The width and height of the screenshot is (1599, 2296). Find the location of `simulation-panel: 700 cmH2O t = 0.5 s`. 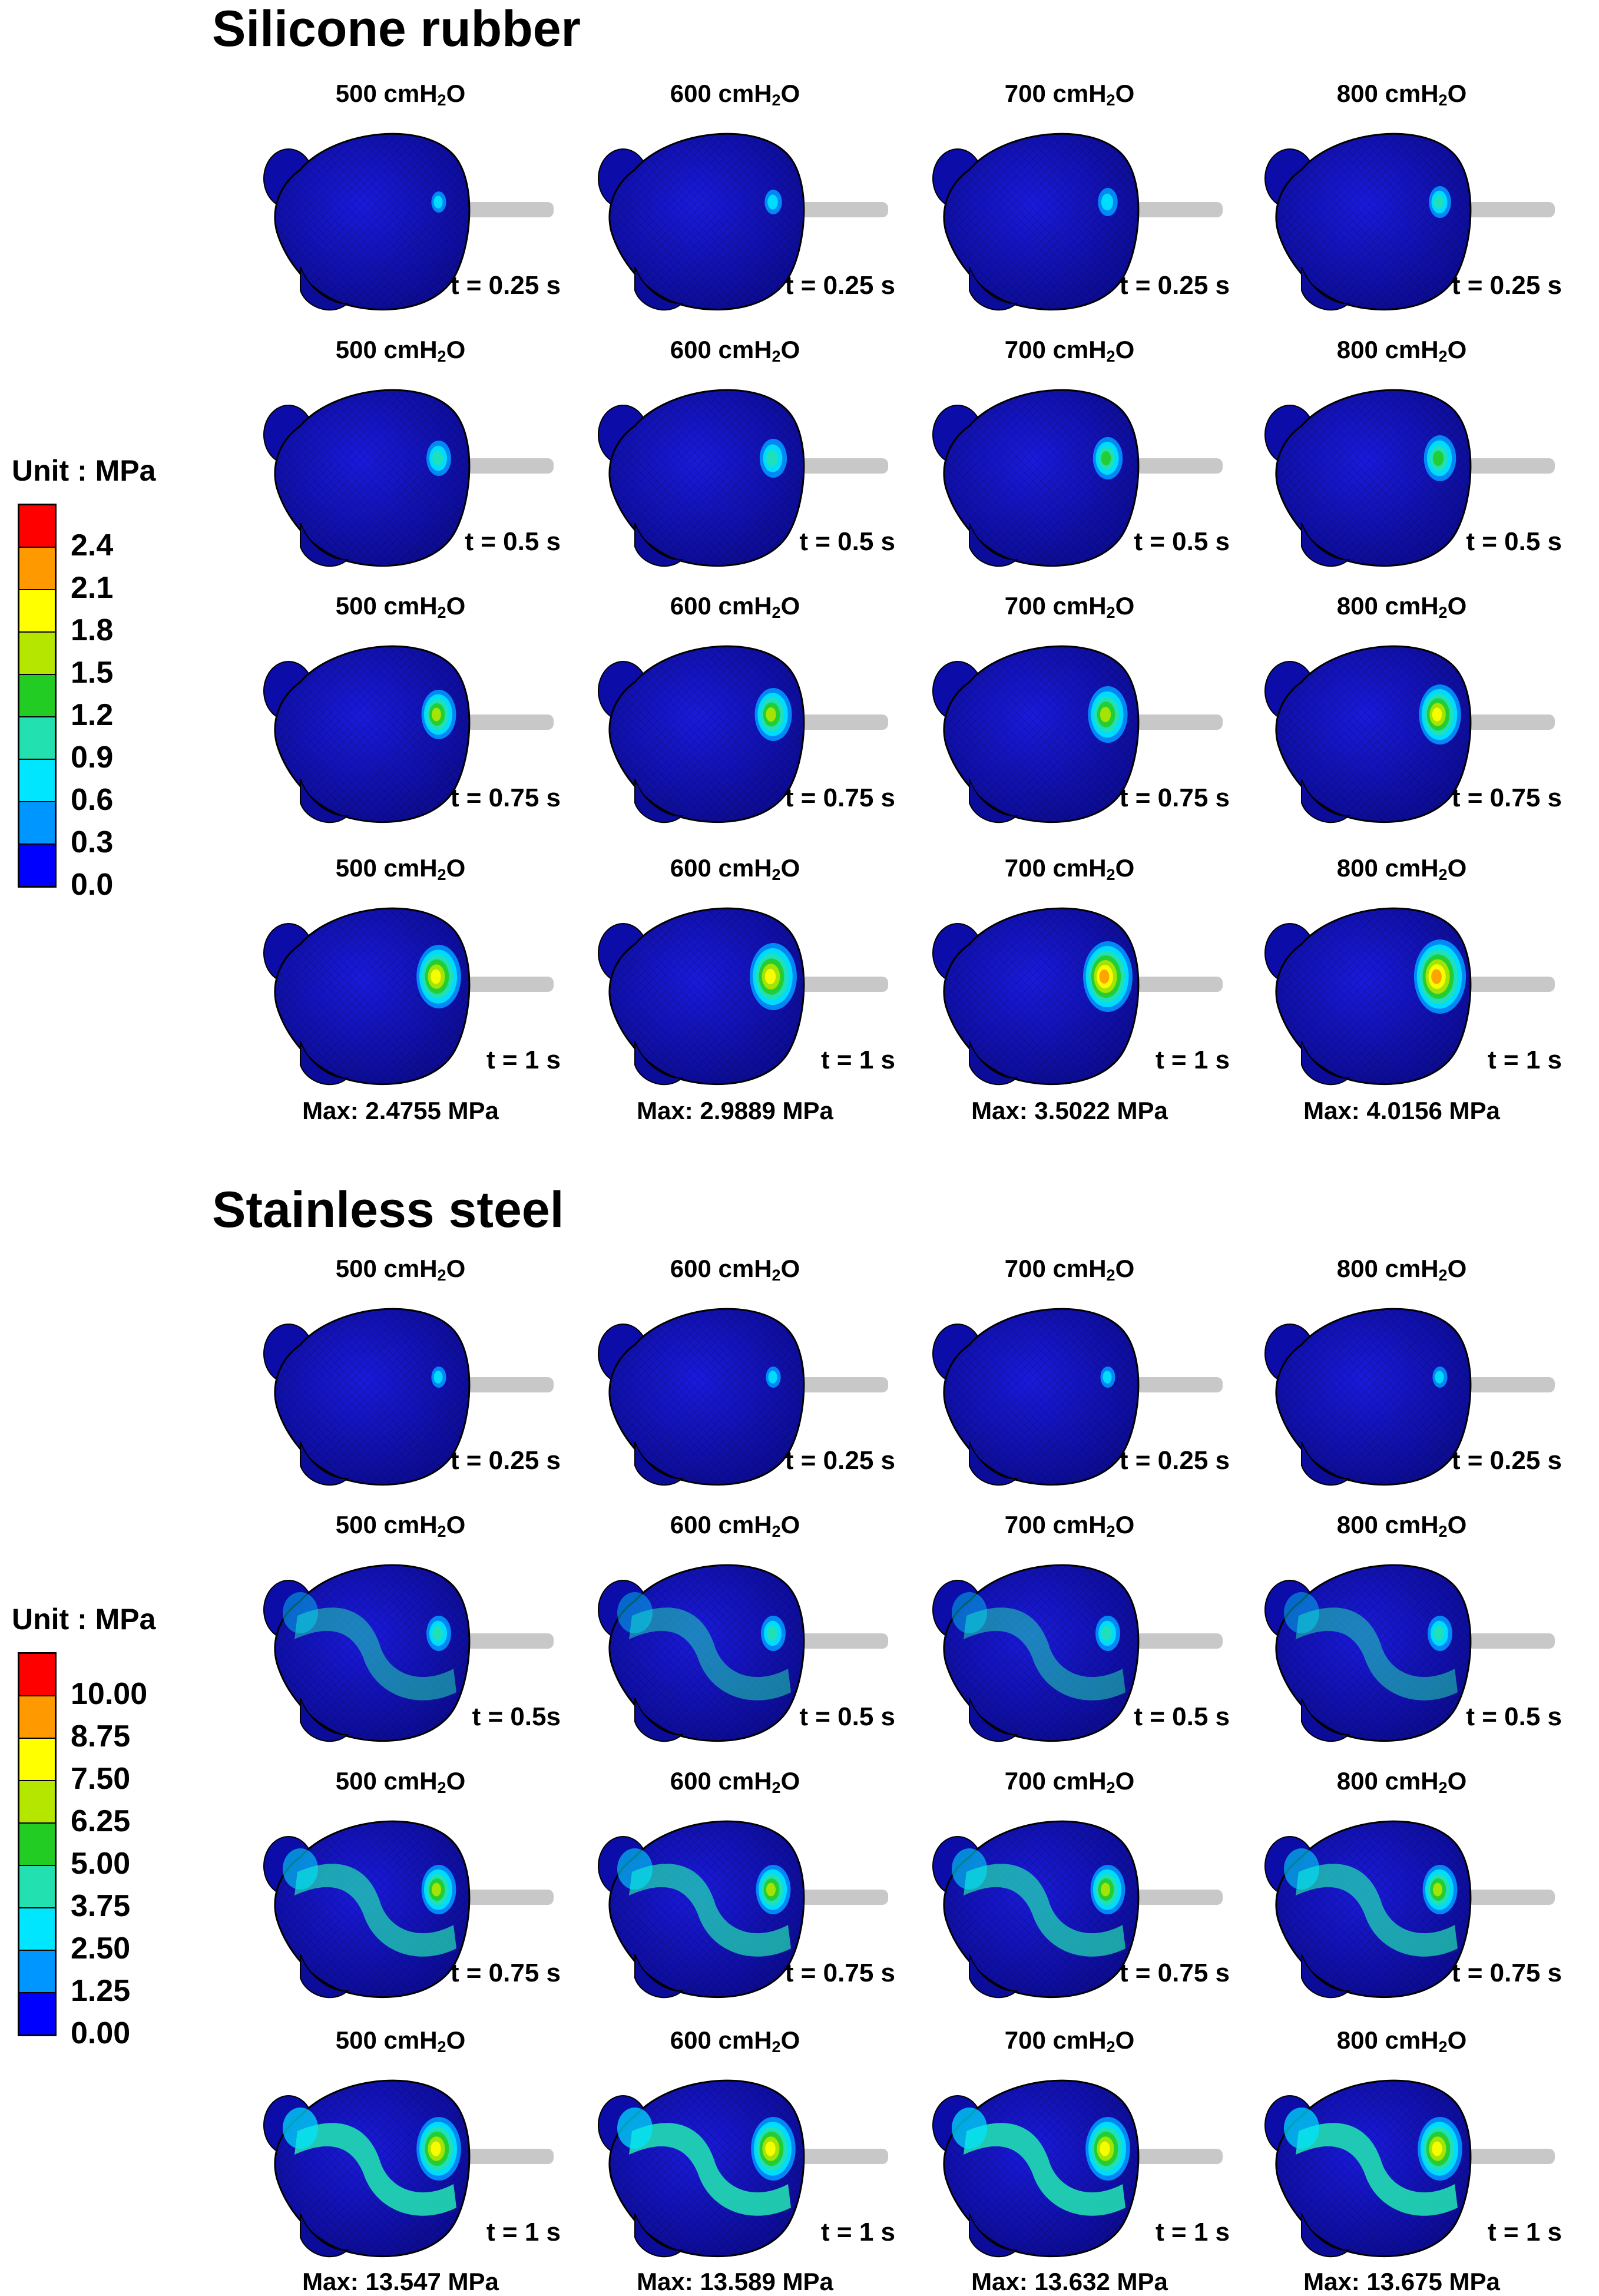

simulation-panel: 700 cmH2O t = 0.5 s is located at coordinates (1069, 462).